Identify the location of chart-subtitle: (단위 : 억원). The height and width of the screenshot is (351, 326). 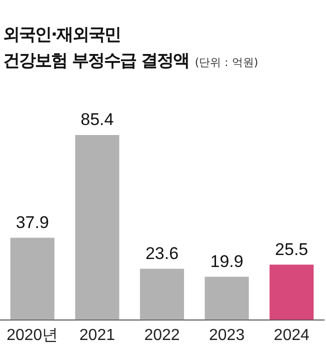
(226, 62).